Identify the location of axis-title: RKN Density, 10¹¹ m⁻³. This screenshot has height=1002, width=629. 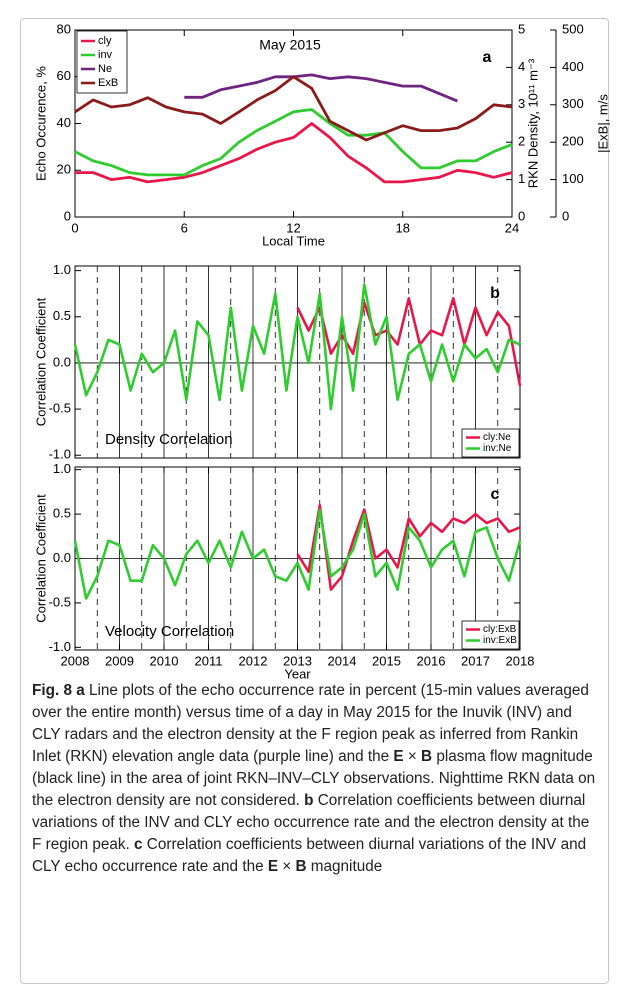
(532, 123).